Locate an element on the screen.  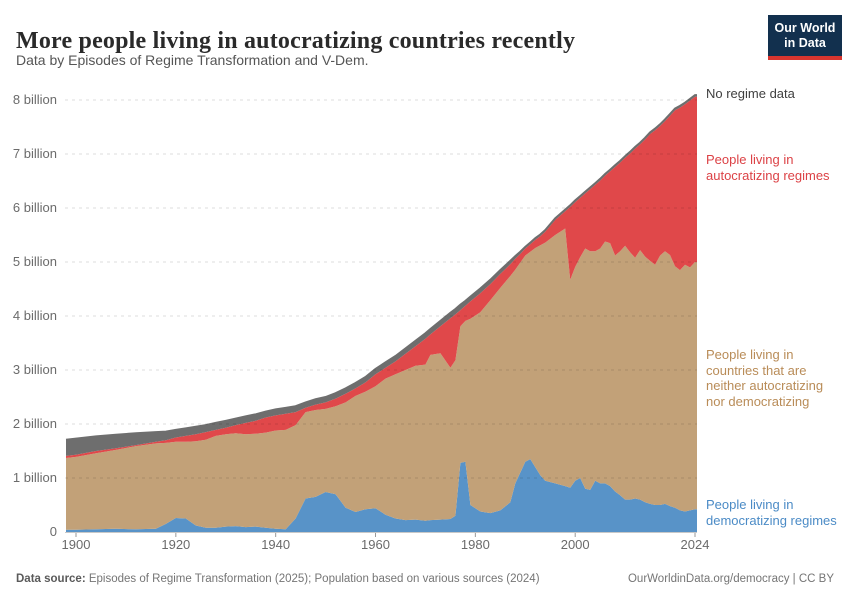
y-axis-label-2: 2 billion is located at coordinates (34, 423).